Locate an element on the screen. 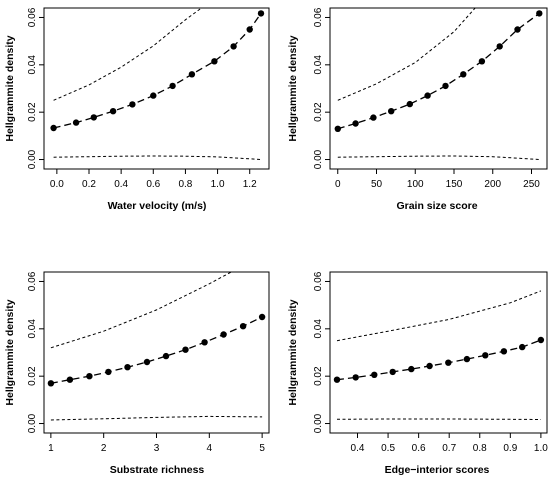 Image resolution: width=550 pixels, height=482 pixels. x-axis-label: Edge−interior scores is located at coordinates (437, 470).